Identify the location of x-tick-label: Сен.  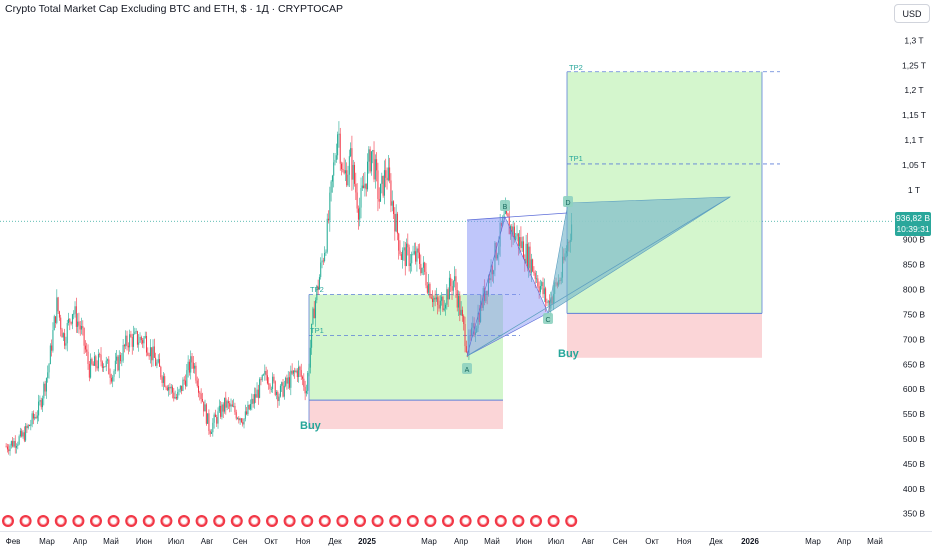
(240, 541).